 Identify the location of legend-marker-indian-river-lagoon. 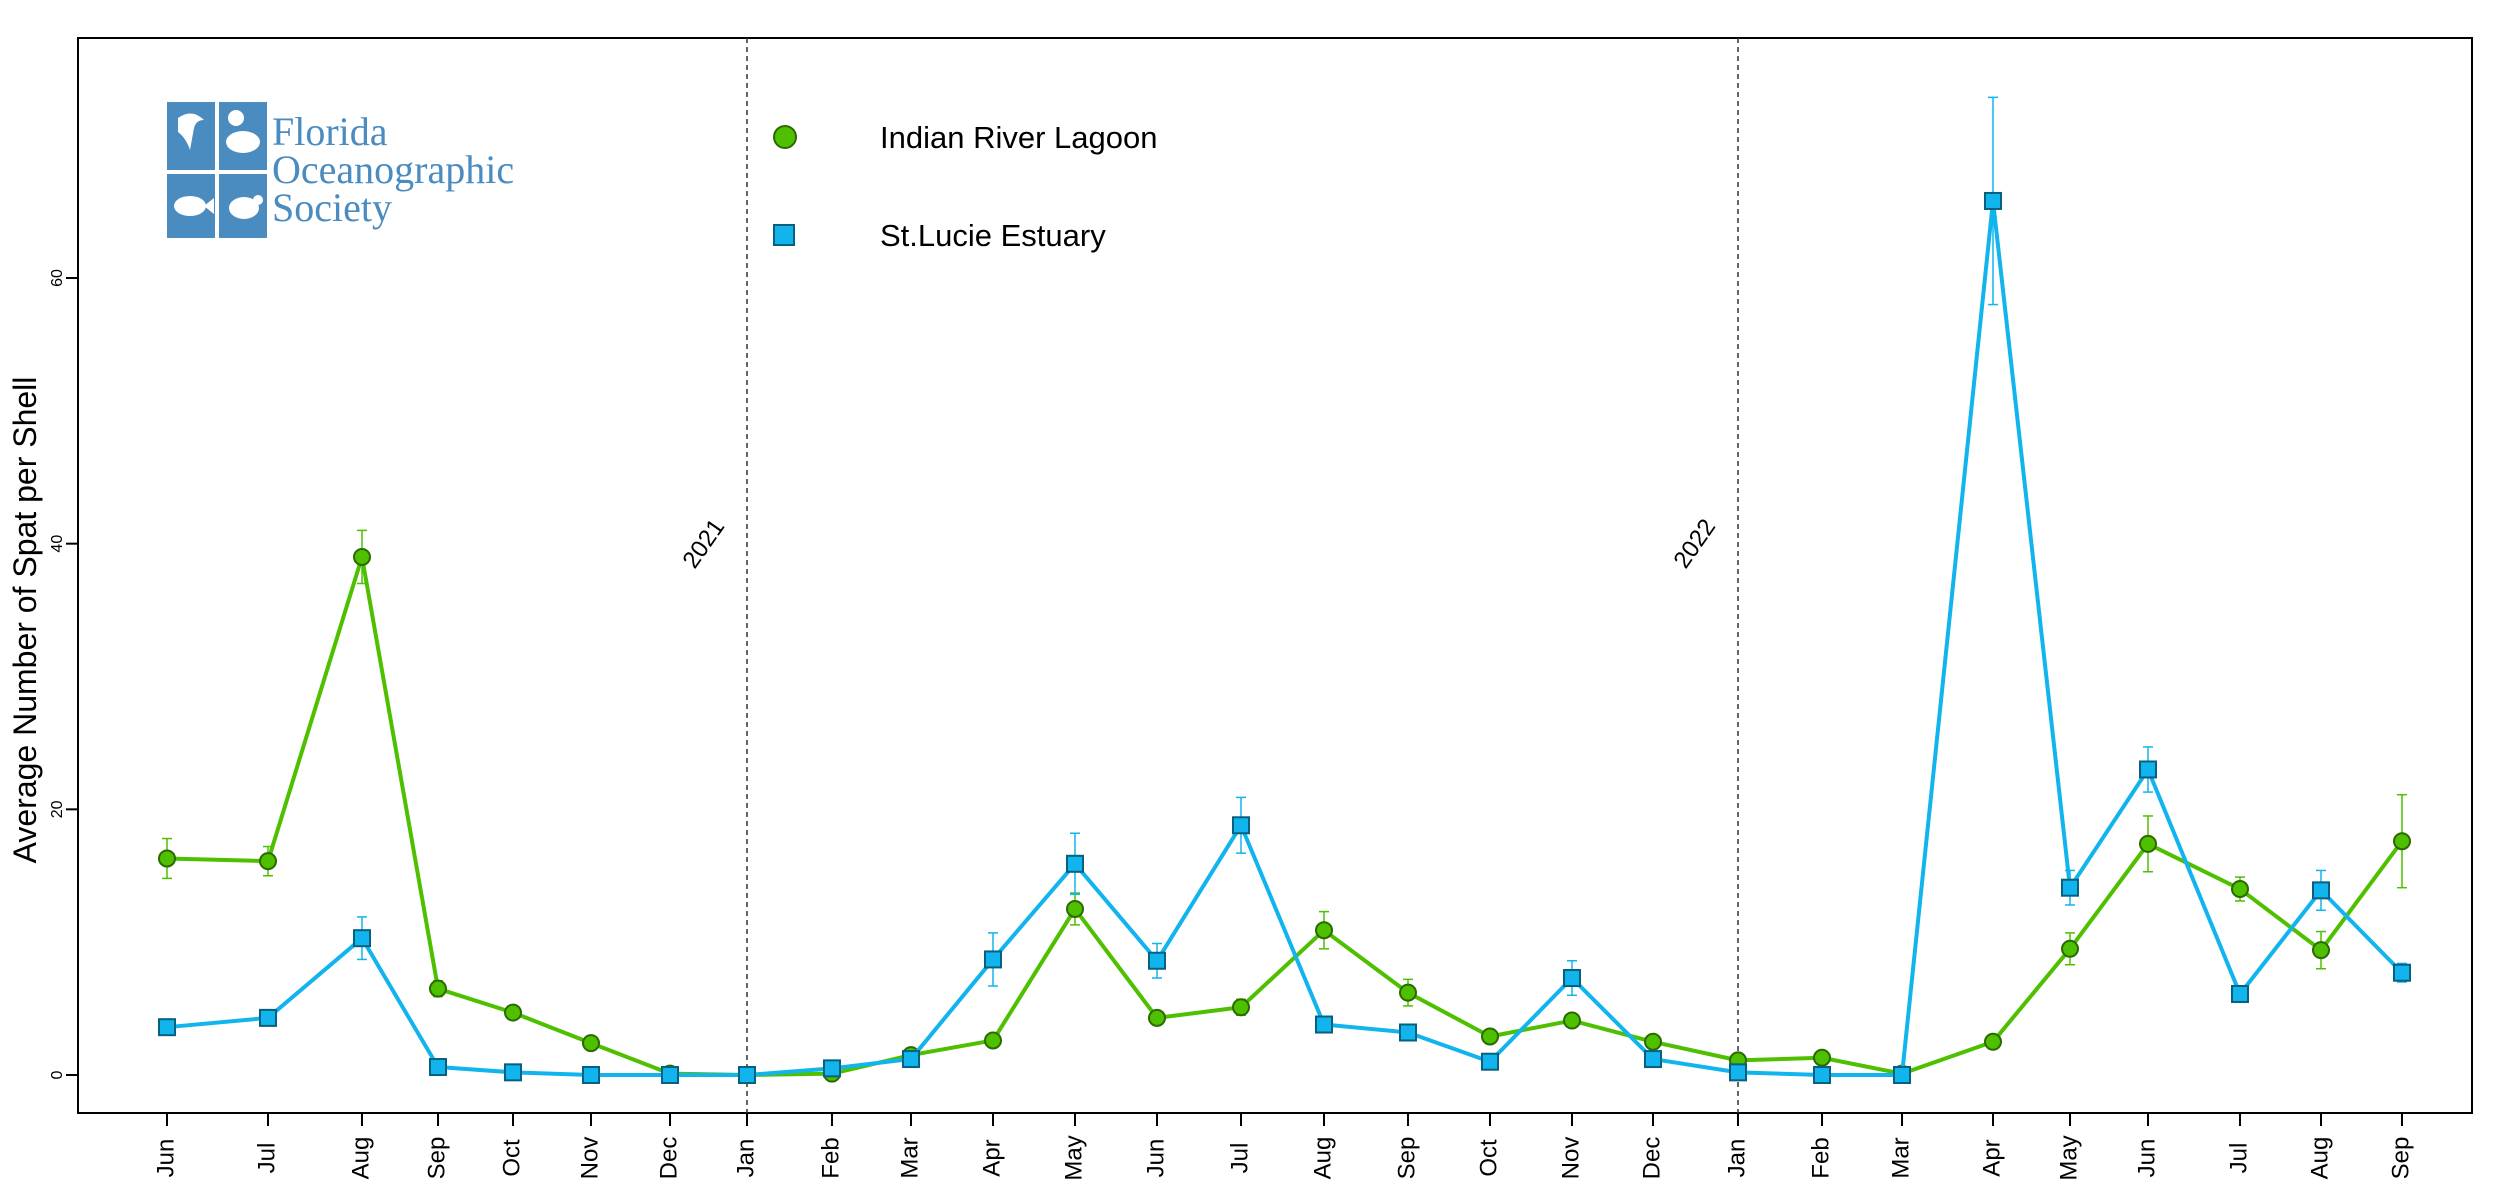
(785, 137).